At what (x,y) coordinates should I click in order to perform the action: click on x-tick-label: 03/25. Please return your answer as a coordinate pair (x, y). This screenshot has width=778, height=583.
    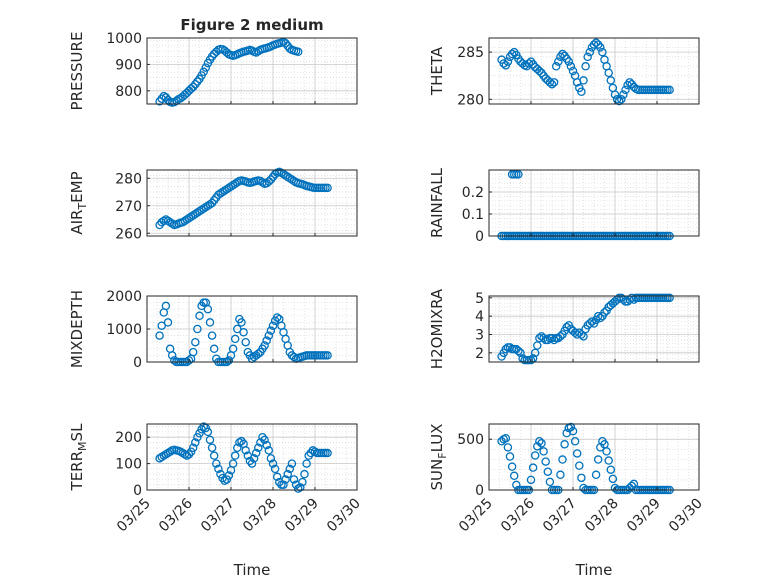
    Looking at the image, I should click on (476, 516).